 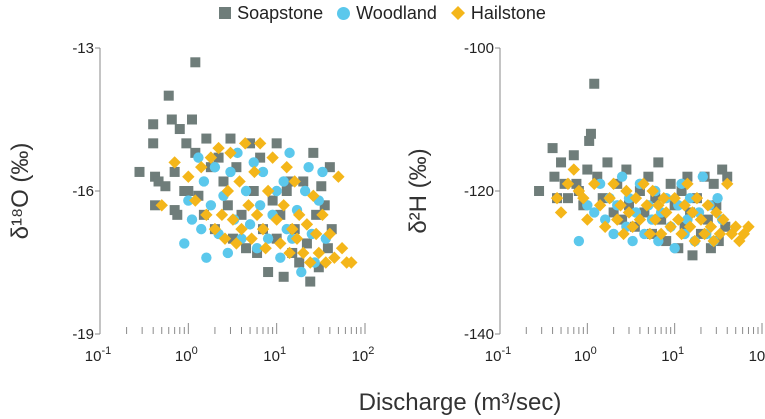 I want to click on legend-diamond-marker, so click(x=457, y=13).